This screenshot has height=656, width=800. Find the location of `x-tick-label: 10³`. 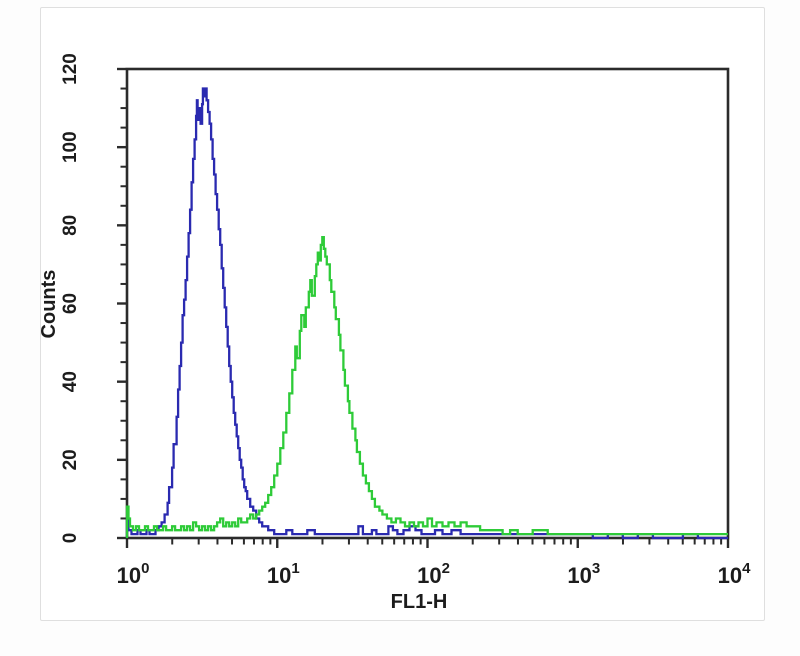

x-tick-label: 10³ is located at coordinates (583, 574).